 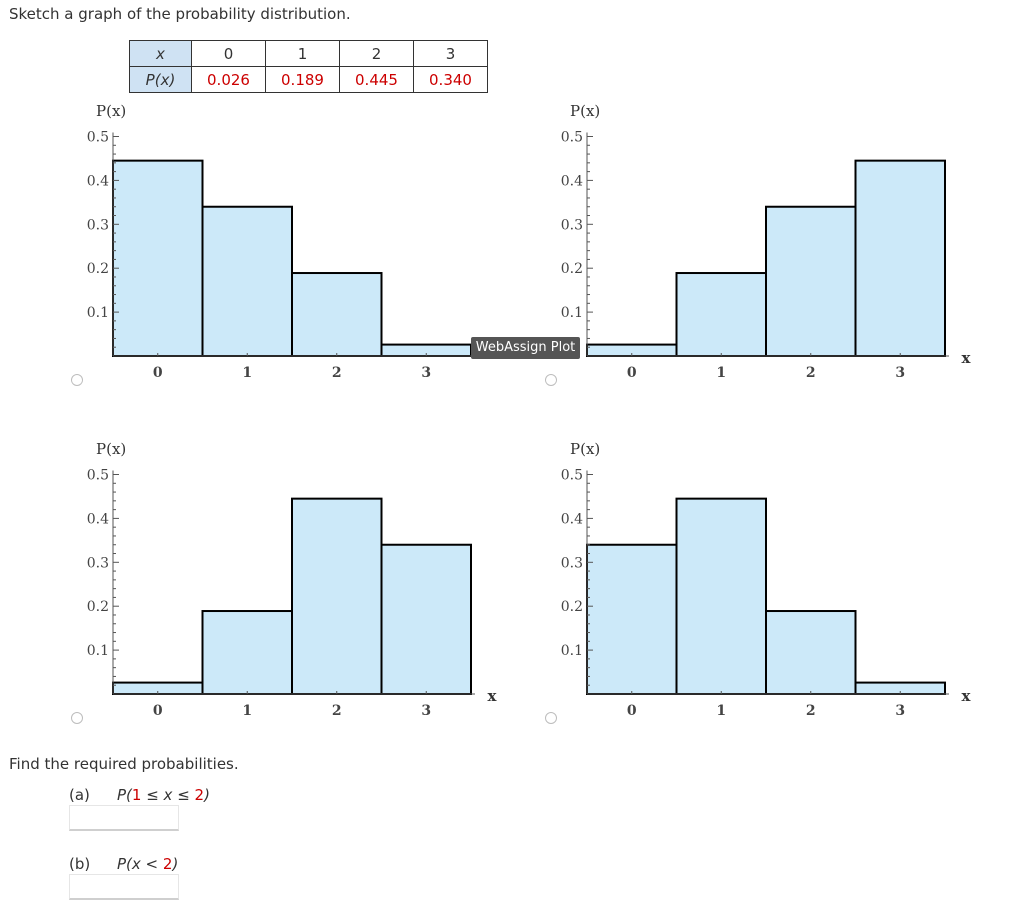 What do you see at coordinates (376, 79) in the screenshot?
I see `table-cell-p: 0.445` at bounding box center [376, 79].